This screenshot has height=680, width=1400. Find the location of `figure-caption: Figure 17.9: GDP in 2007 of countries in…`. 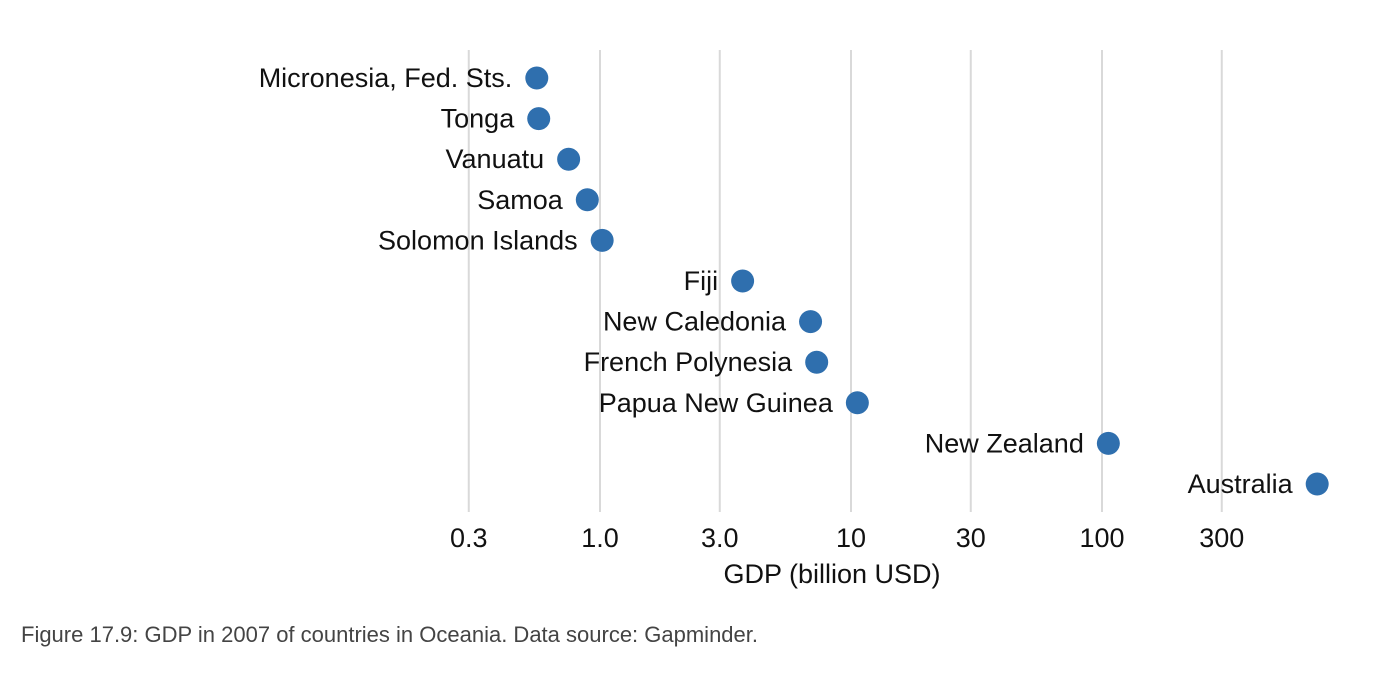

figure-caption: Figure 17.9: GDP in 2007 of countries in… is located at coordinates (389, 634).